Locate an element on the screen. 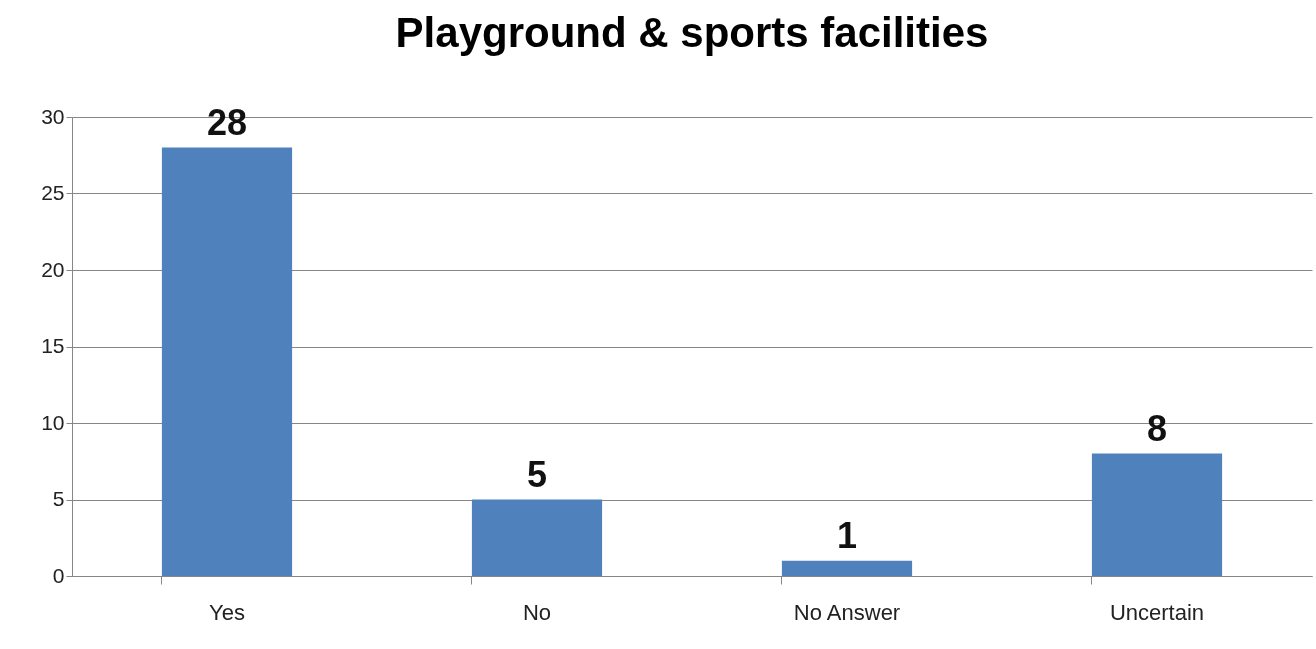  data-label: 1 is located at coordinates (847, 535).